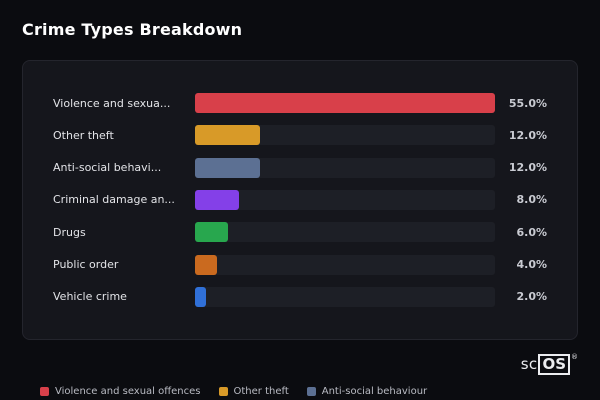 This screenshot has height=400, width=600. I want to click on chart-row: Criminal damage an... 8.0%, so click(300, 200).